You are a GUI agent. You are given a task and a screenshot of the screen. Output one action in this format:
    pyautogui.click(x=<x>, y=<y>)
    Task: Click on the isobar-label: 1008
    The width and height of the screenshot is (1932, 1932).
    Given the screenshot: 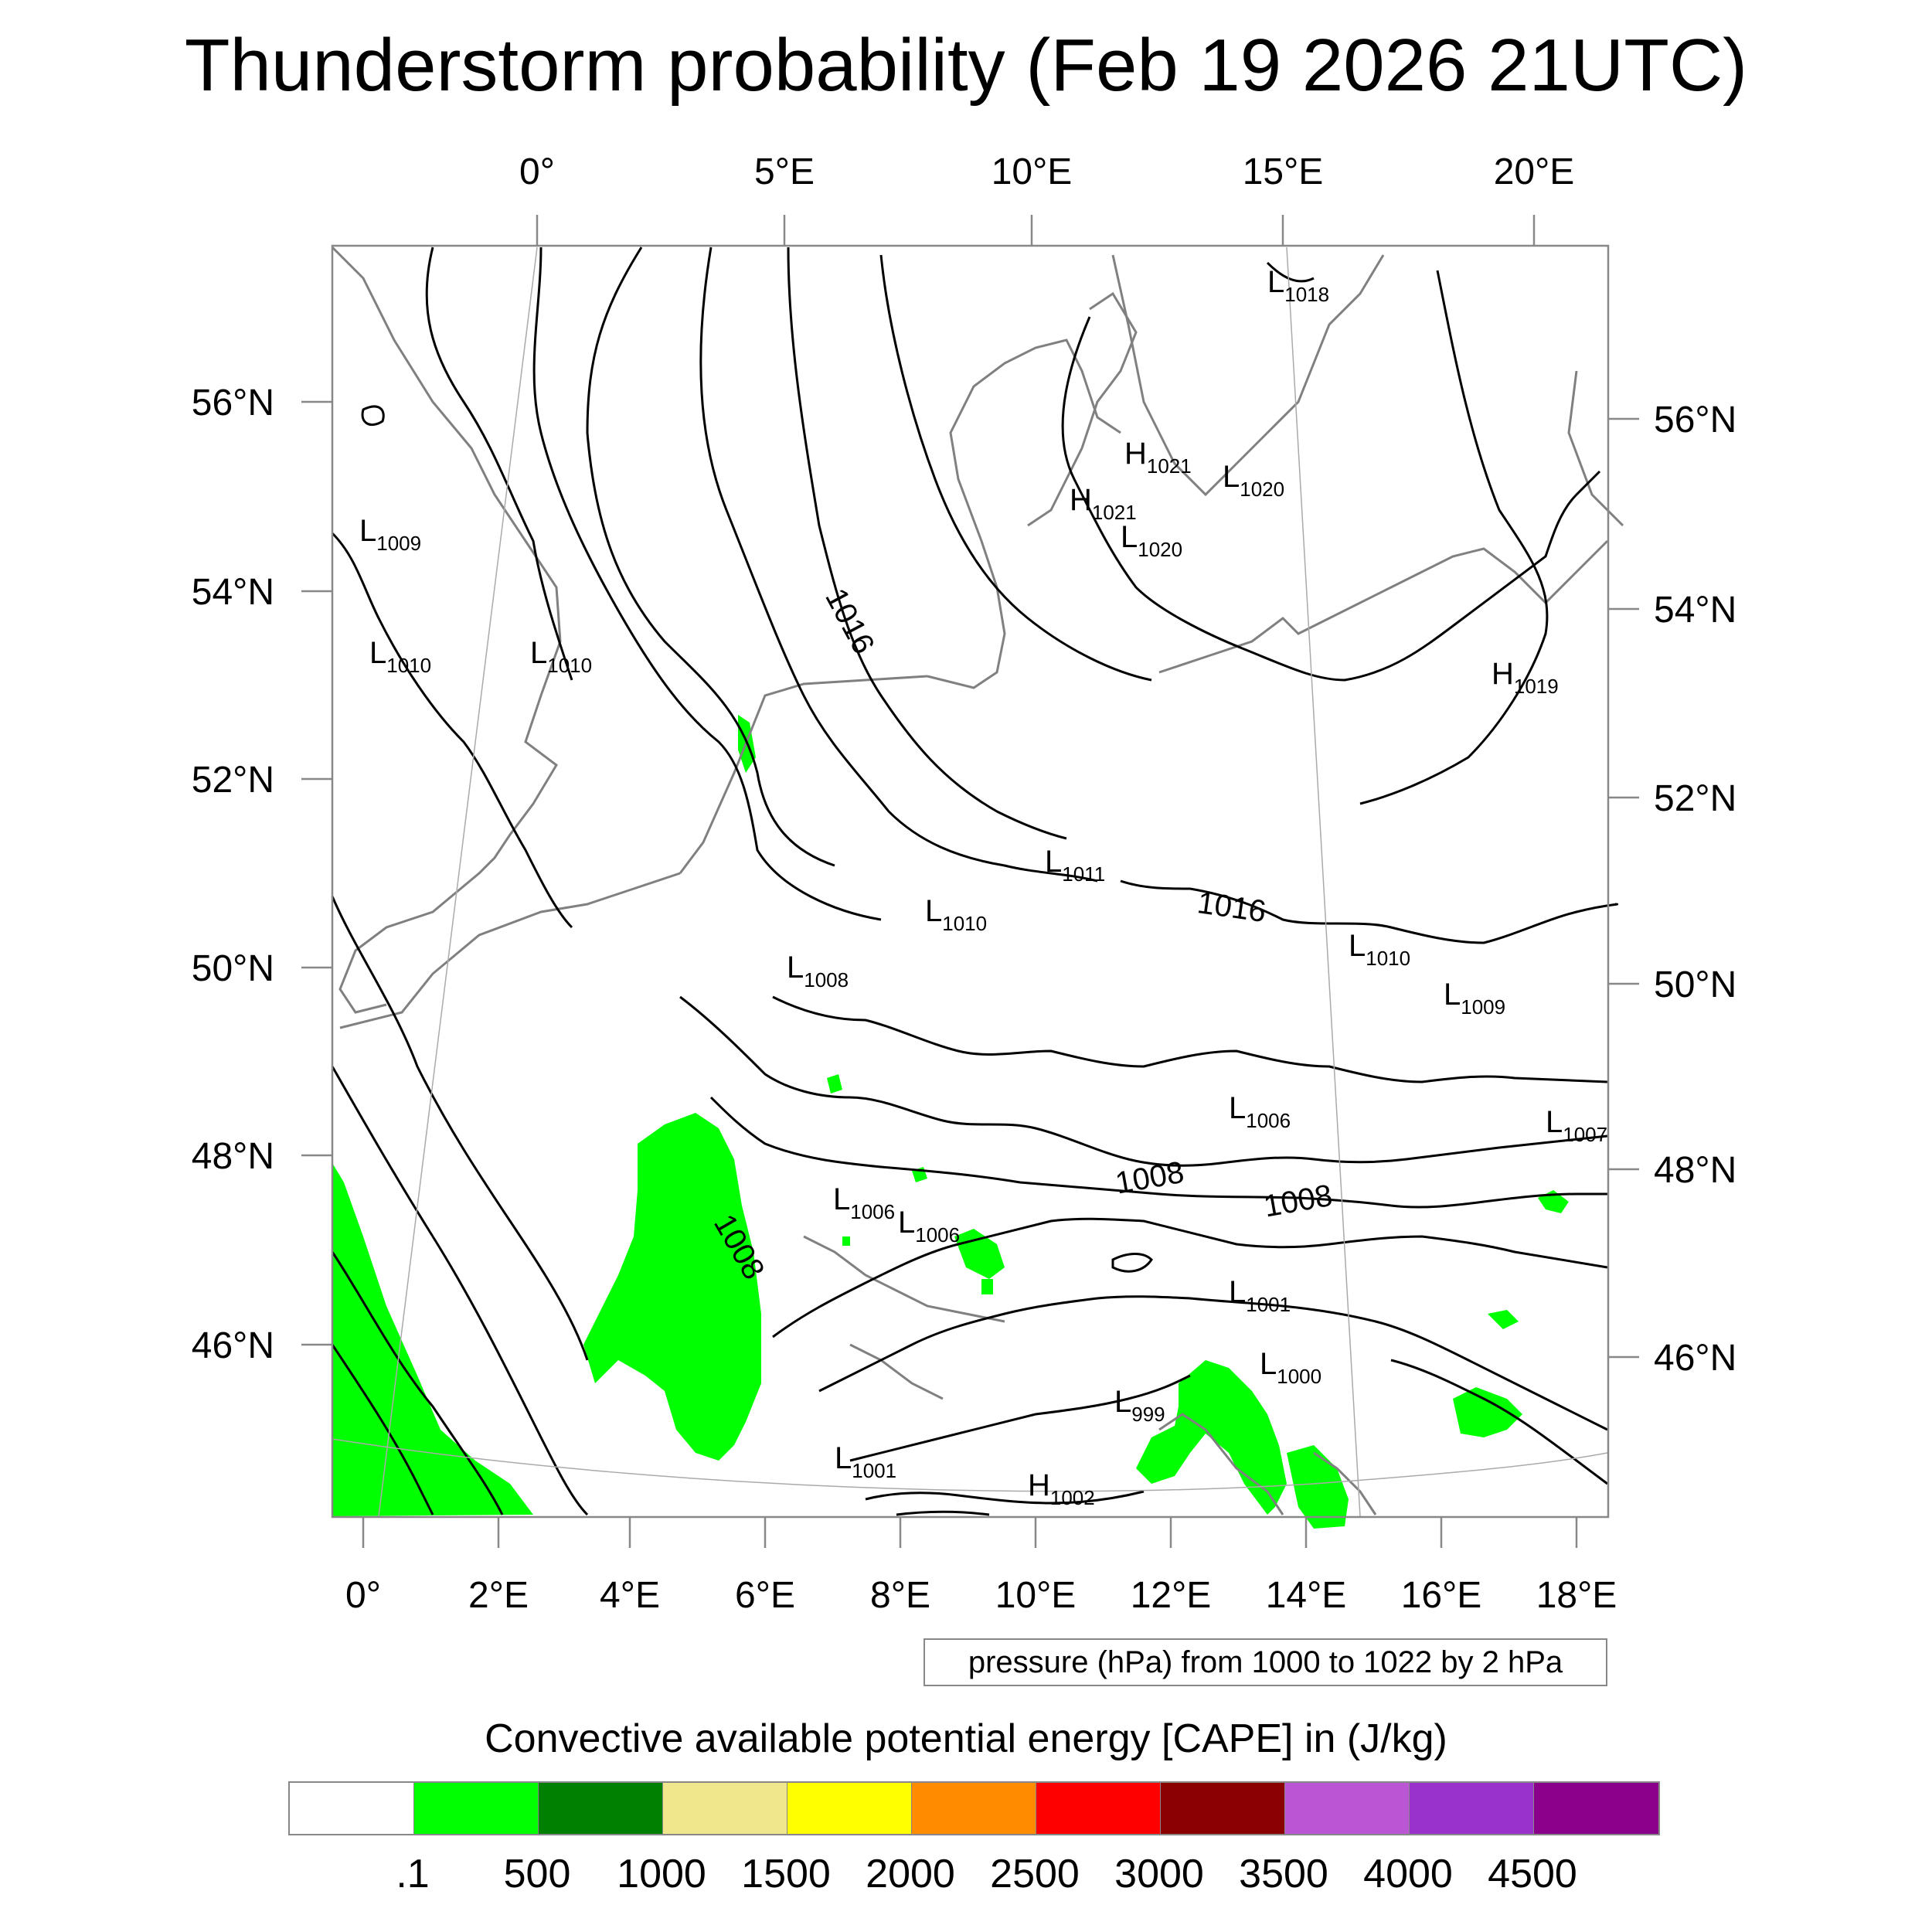 What is the action you would take?
    pyautogui.click(x=1149, y=1178)
    